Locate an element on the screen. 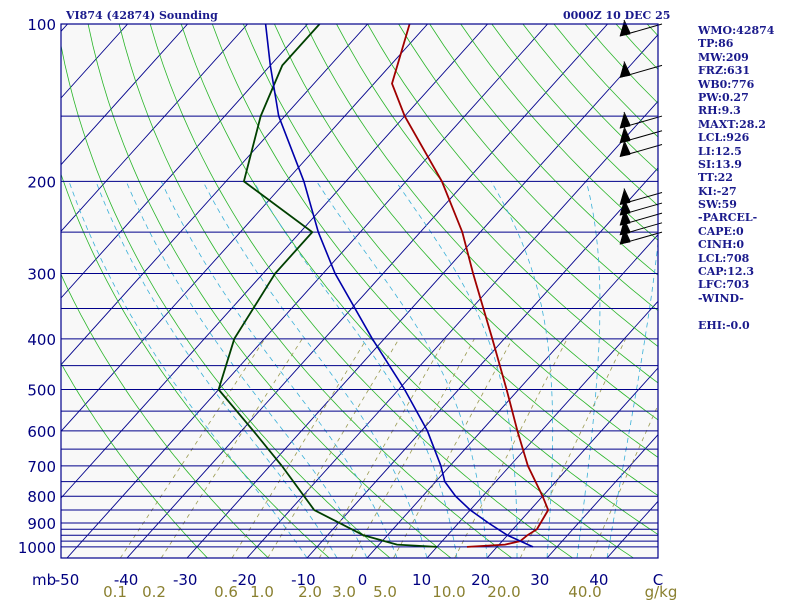 Image resolution: width=800 pixels, height=600 pixels. index-line: PW:0.27 is located at coordinates (723, 97).